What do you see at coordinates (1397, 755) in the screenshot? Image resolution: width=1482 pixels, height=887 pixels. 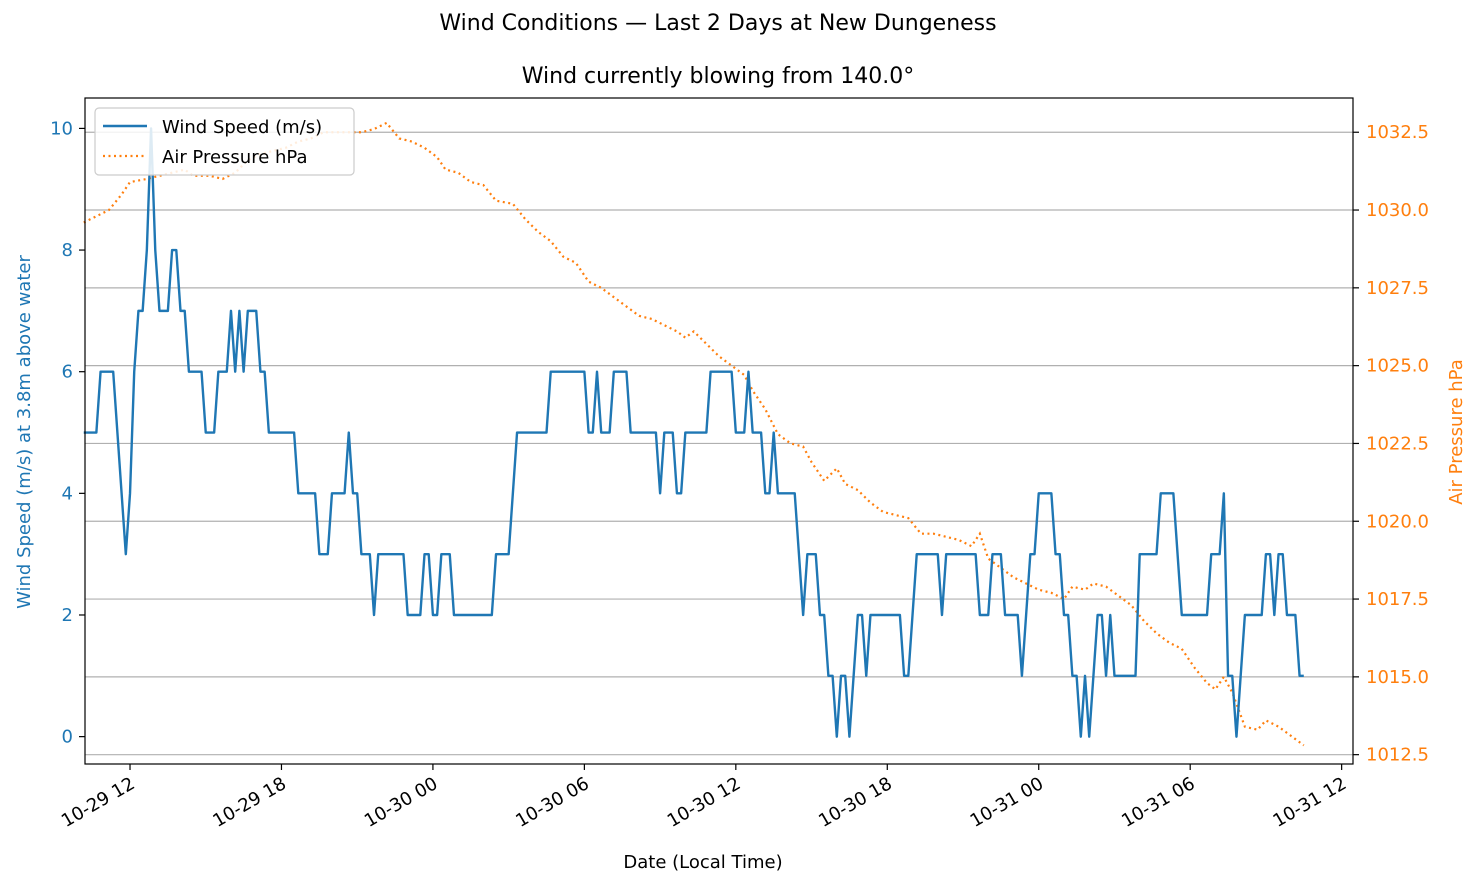 I see `right-tick-label: 1012.5` at bounding box center [1397, 755].